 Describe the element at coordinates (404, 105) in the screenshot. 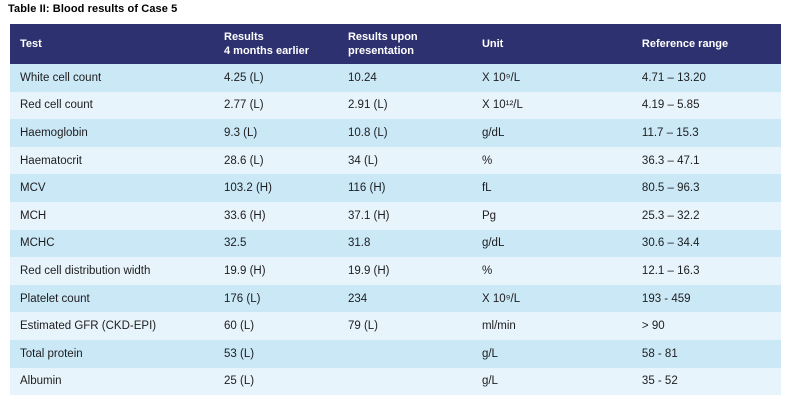

I see `cell-results-presentation: 2.91 (L)` at that location.